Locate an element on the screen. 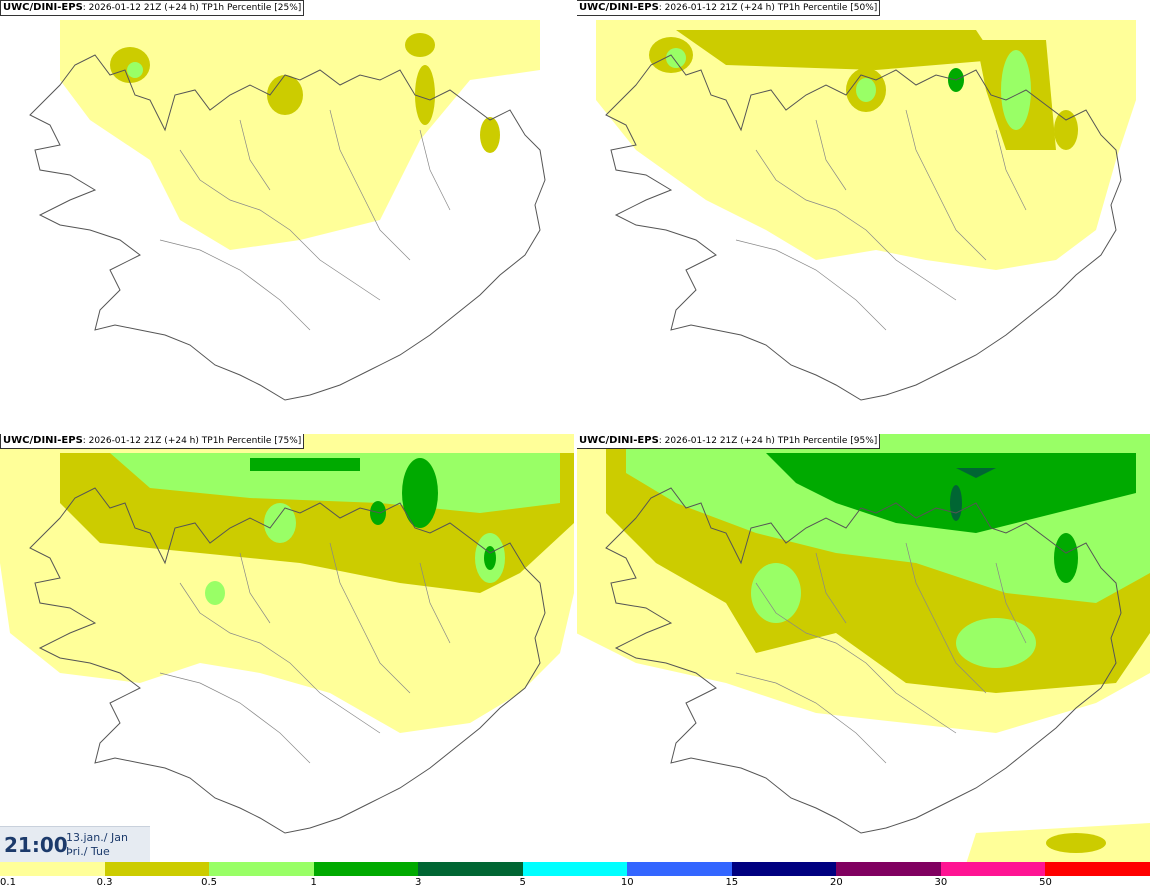 This screenshot has height=891, width=1150. legend-tick-label: 0.5 is located at coordinates (209, 882).